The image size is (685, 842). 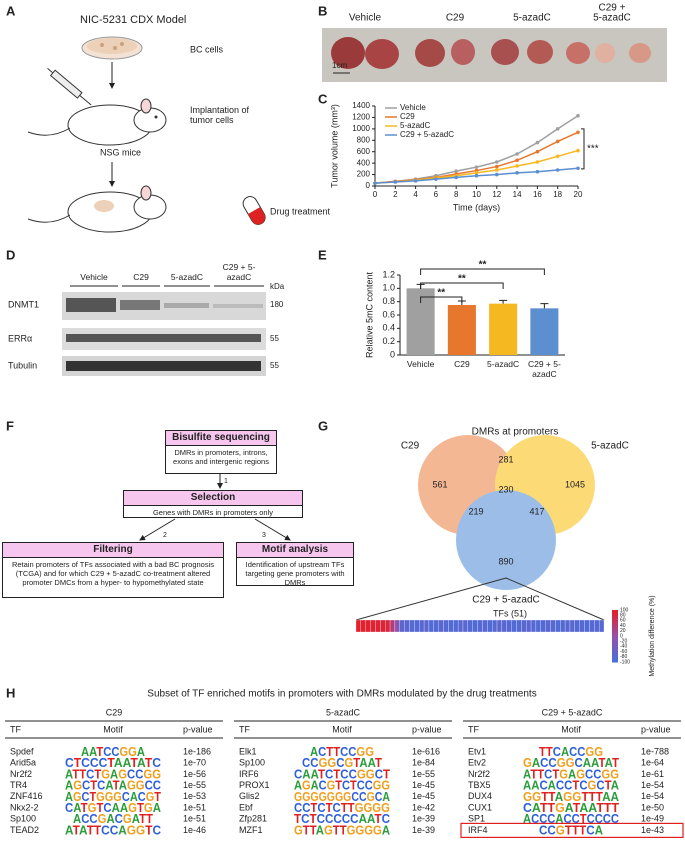 I want to click on motif: AGCTCATAGGCC, so click(x=113, y=786).